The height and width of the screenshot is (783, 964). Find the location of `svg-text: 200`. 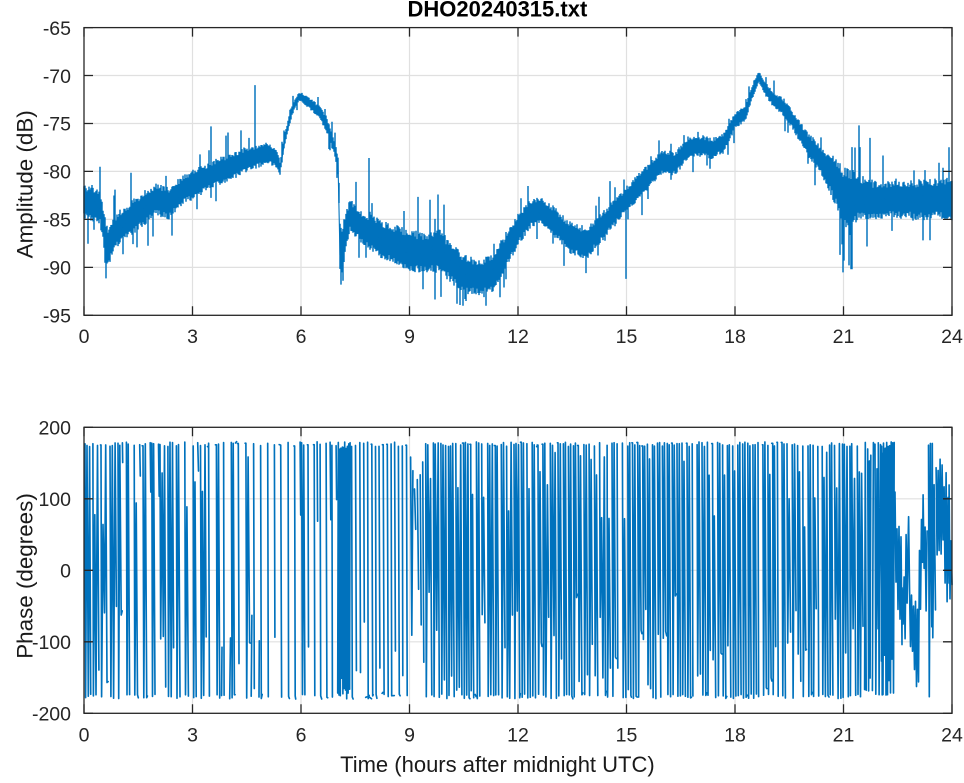

svg-text: 200 is located at coordinates (54, 429).